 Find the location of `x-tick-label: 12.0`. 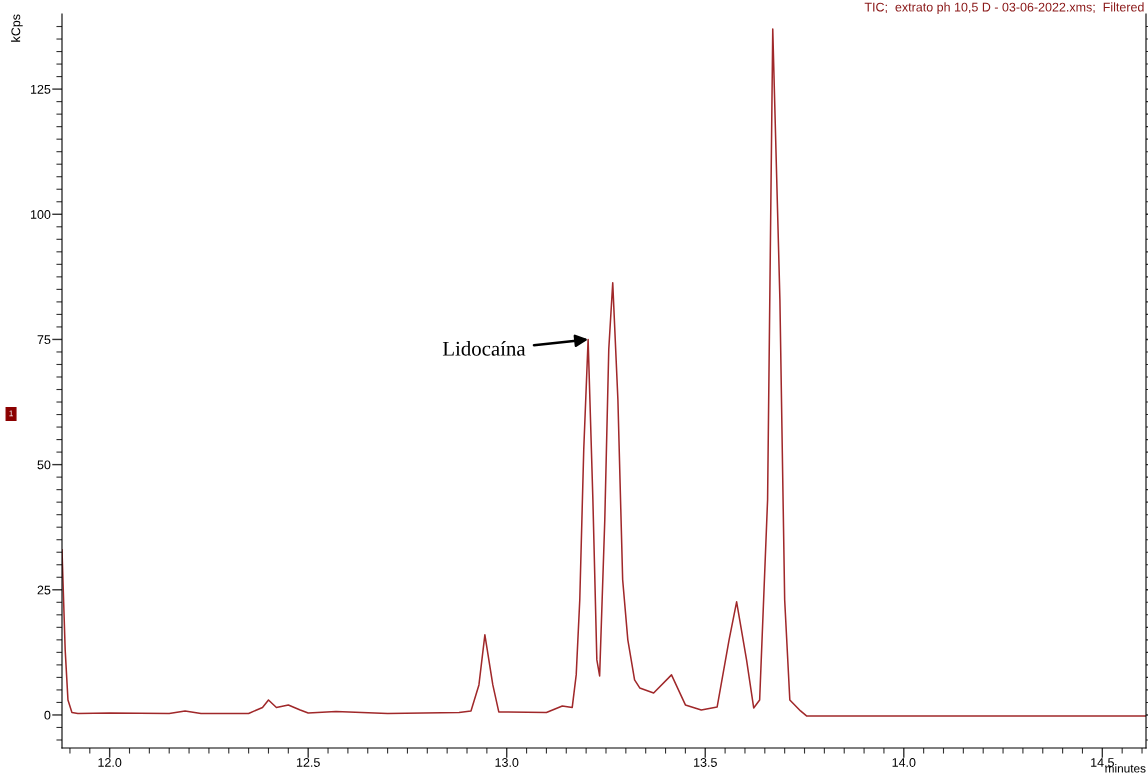

x-tick-label: 12.0 is located at coordinates (110, 762).